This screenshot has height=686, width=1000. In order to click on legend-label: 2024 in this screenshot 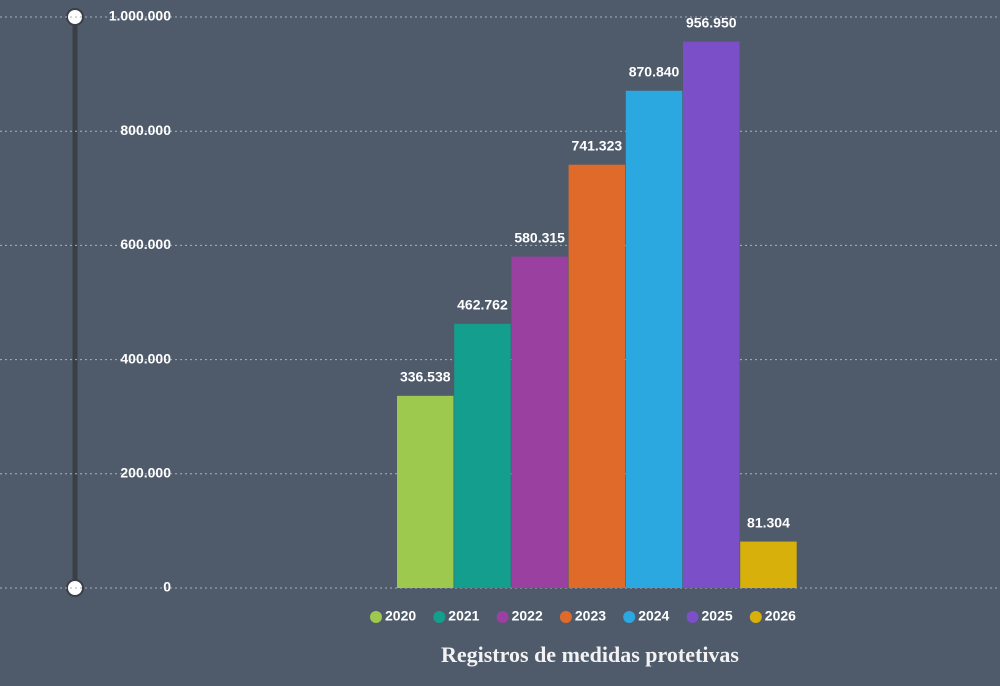, I will do `click(653, 616)`.